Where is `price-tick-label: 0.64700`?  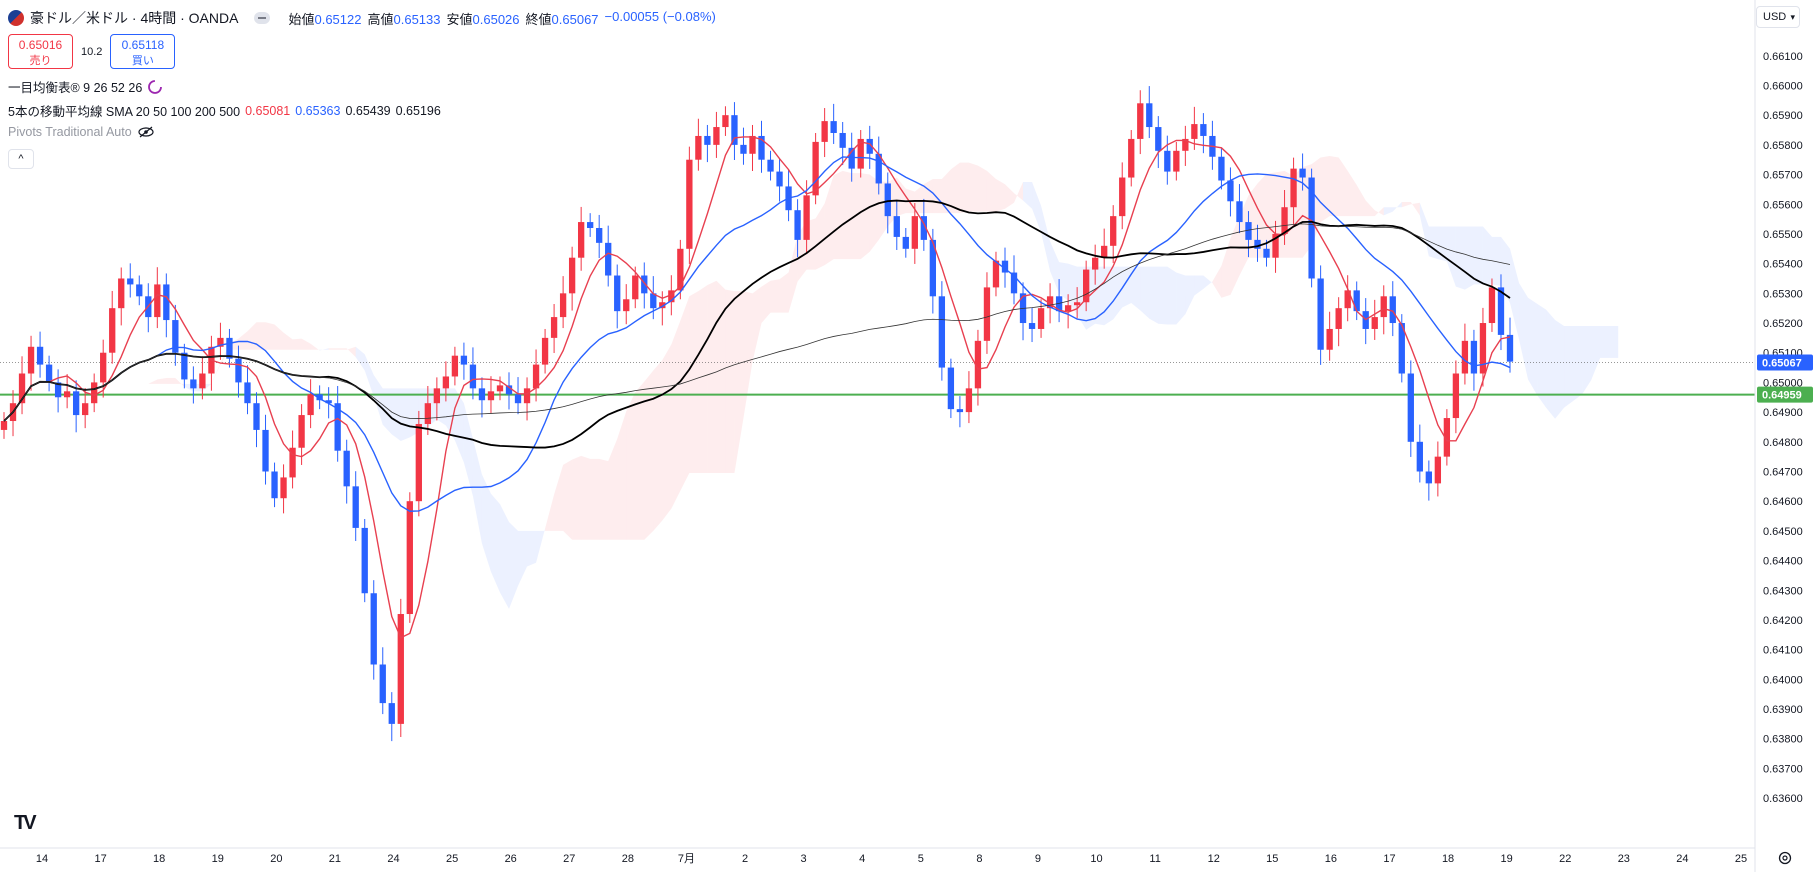
price-tick-label: 0.64700 is located at coordinates (1783, 472).